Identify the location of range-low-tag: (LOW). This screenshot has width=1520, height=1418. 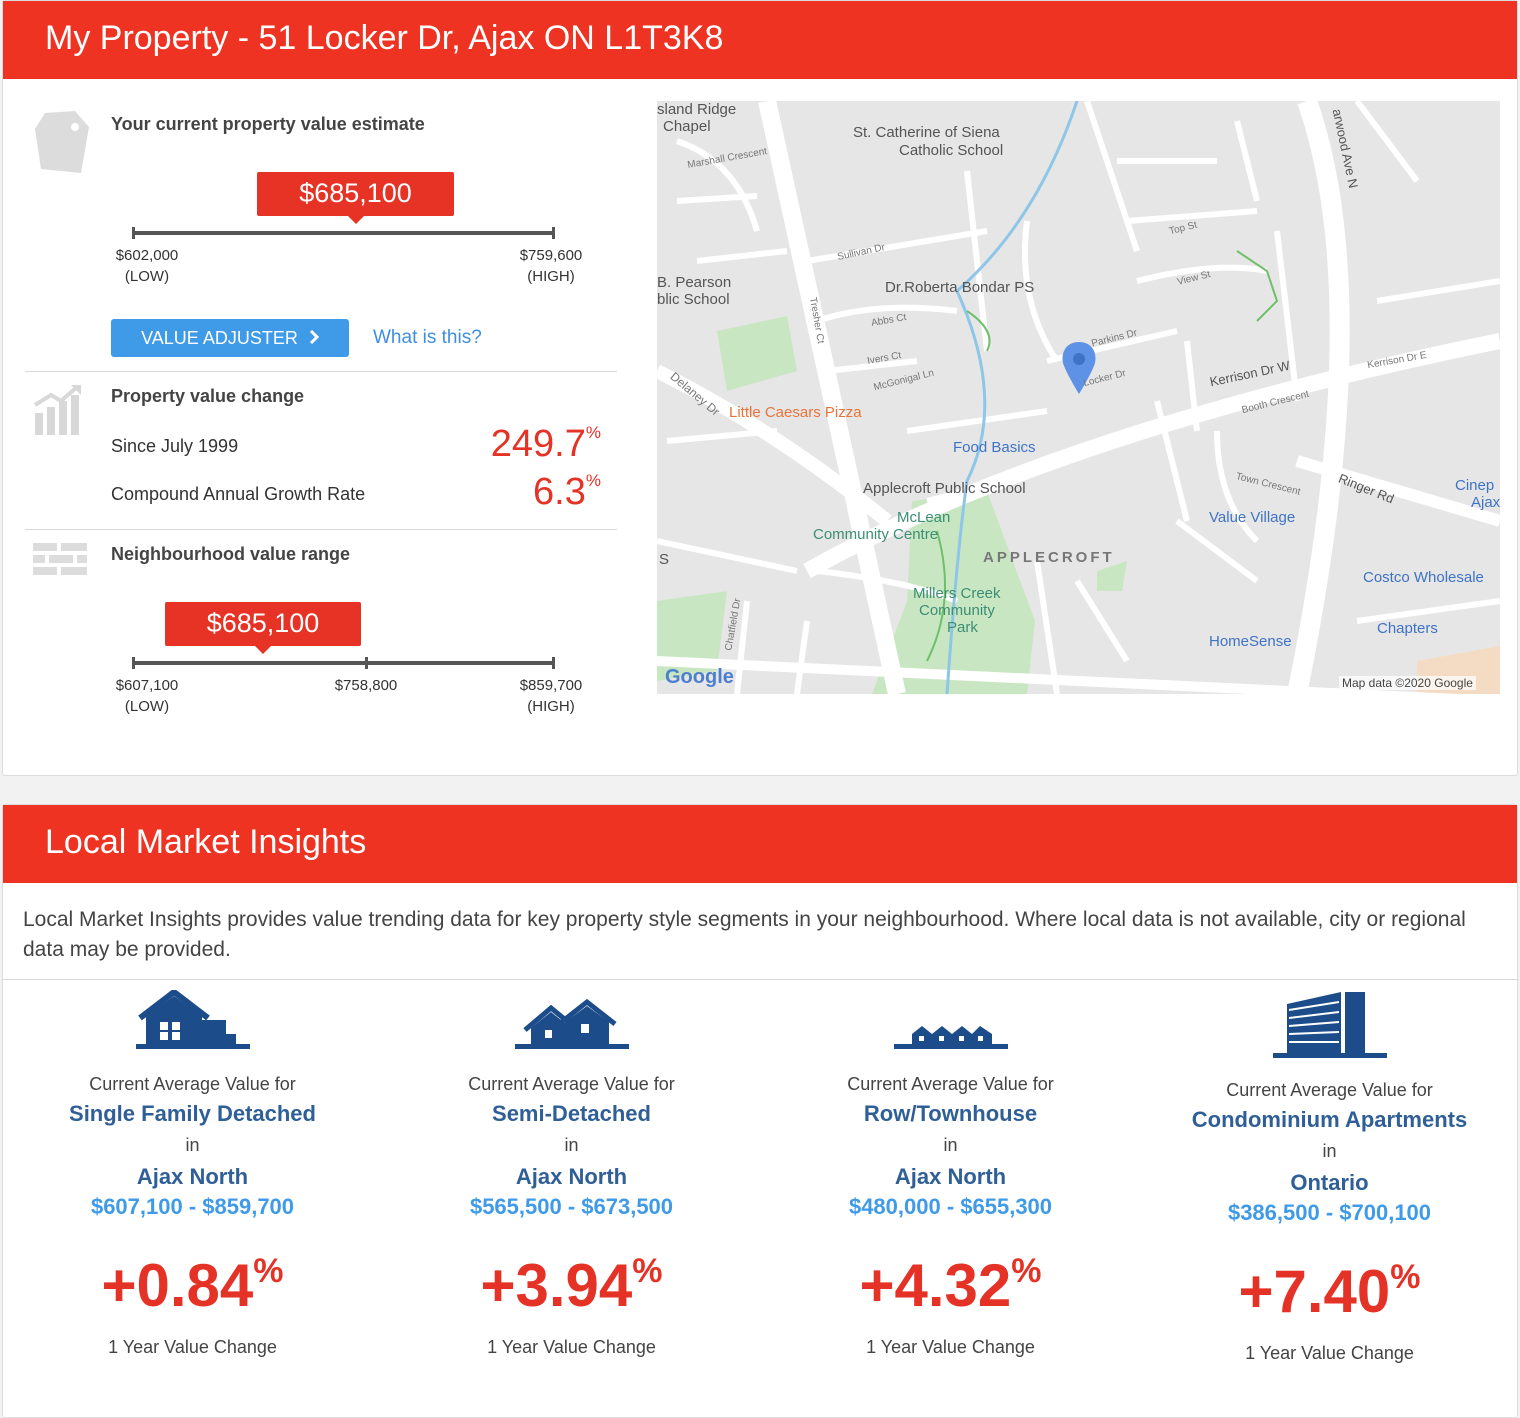
(147, 706).